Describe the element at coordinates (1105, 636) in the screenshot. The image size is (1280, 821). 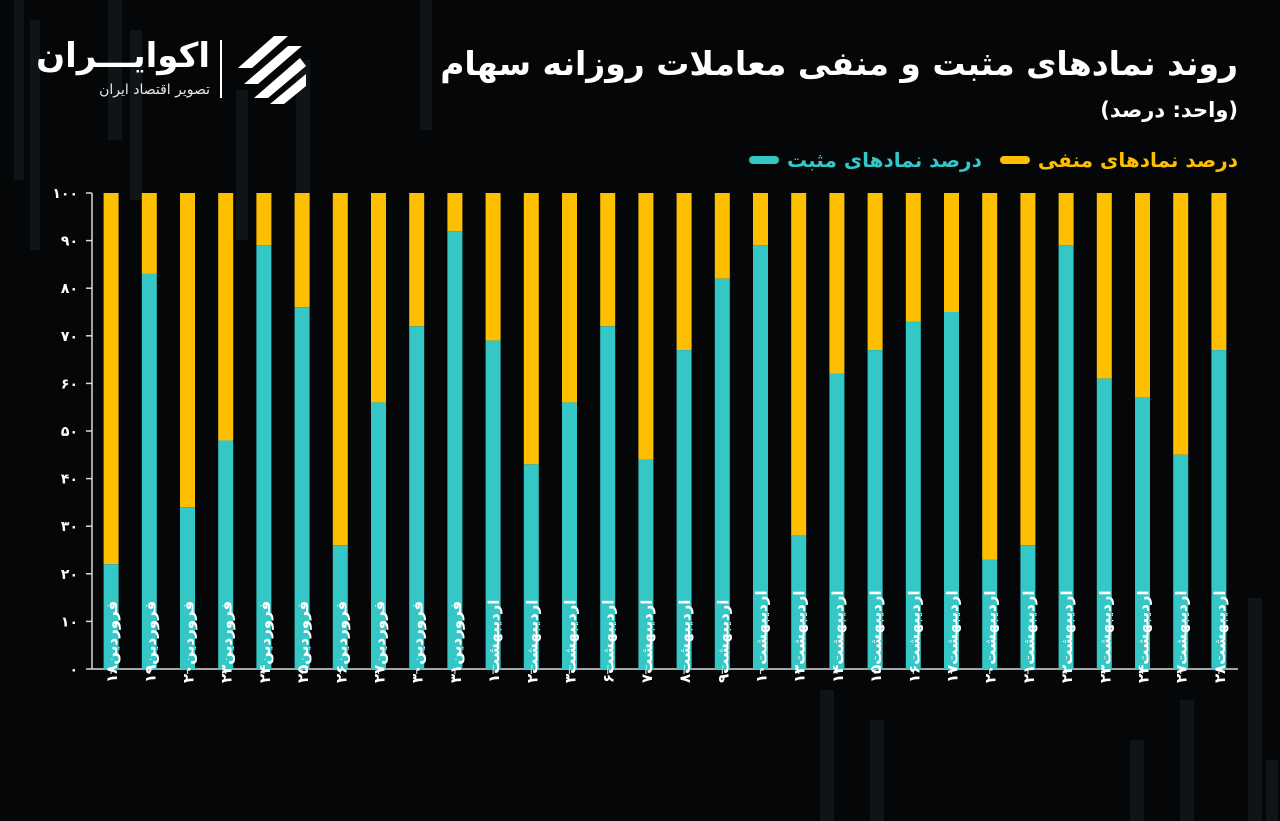
I see `x-tick-label: اردیبهشت۲۳` at that location.